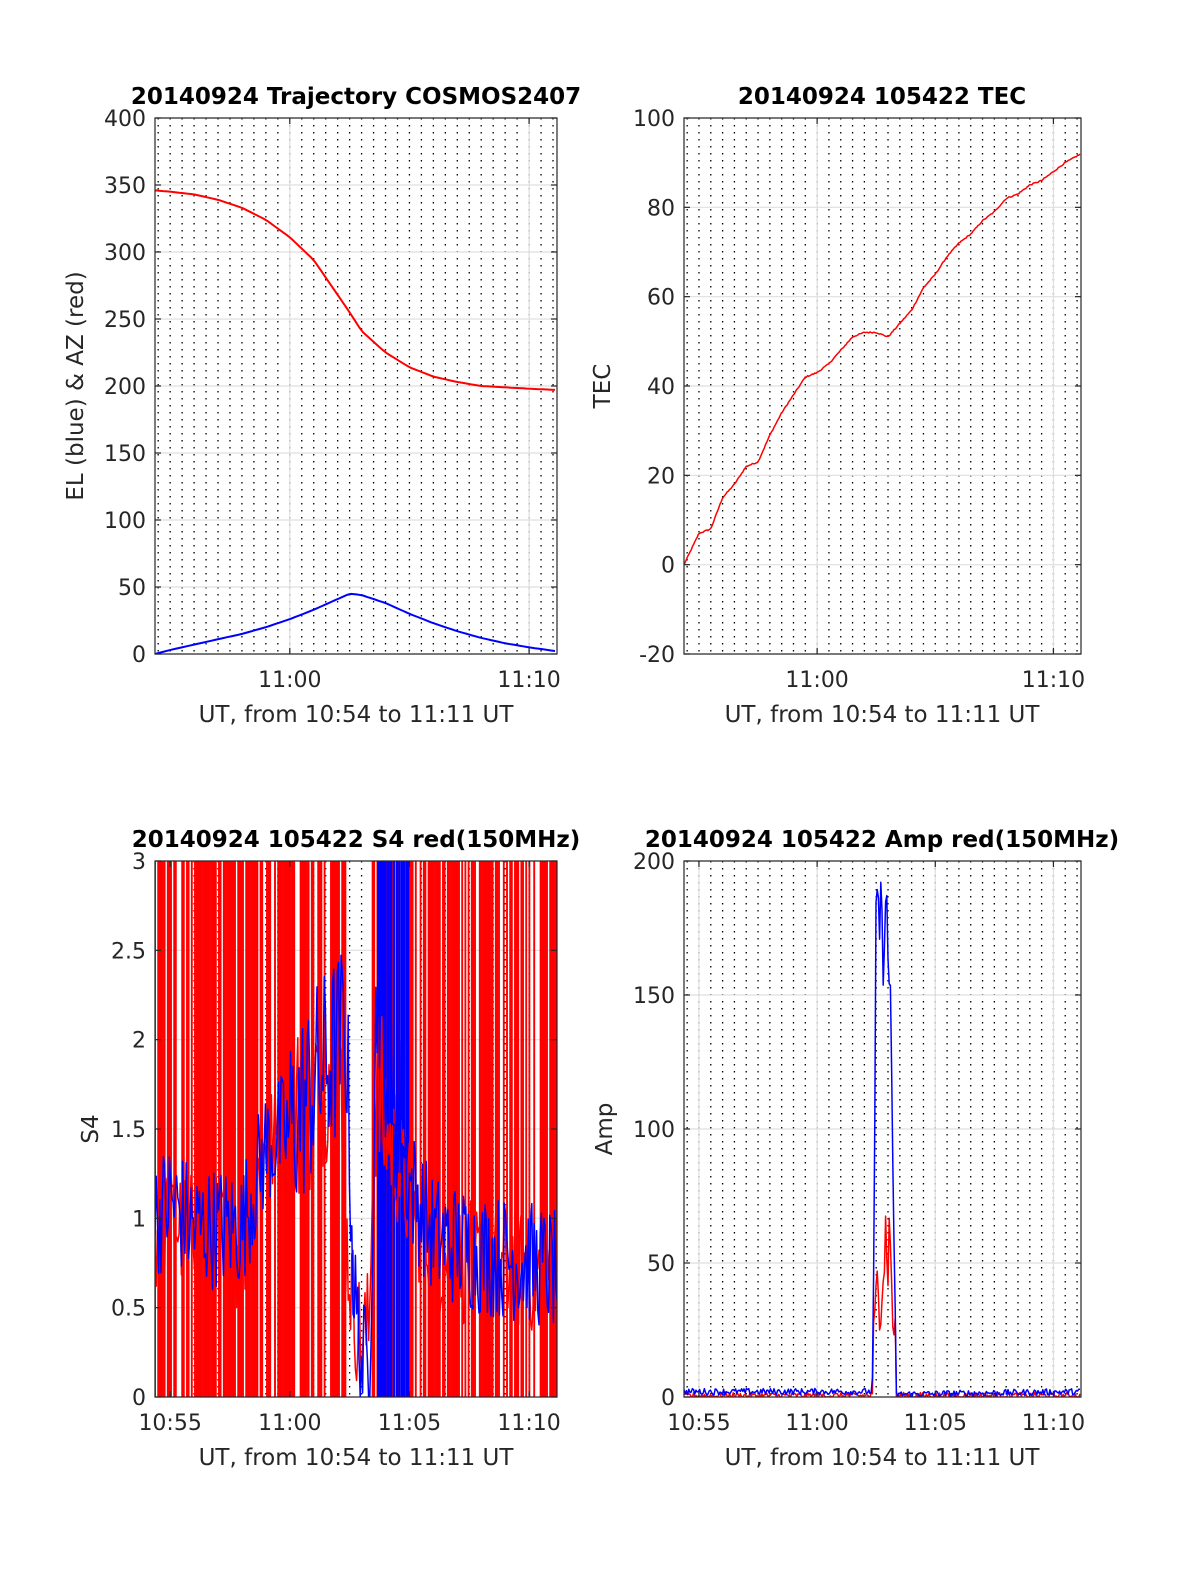 This screenshot has height=1575, width=1200. What do you see at coordinates (882, 97) in the screenshot?
I see `chart-title: 20140924 105422 TEC` at bounding box center [882, 97].